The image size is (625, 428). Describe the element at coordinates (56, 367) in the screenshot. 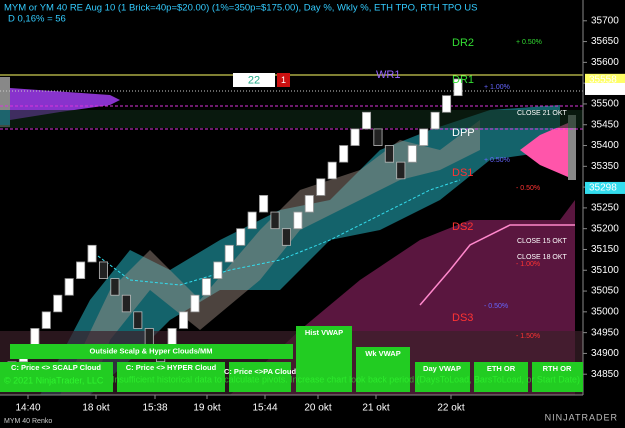

I see `button-label: C: Price <> SCALP Cloud` at that location.